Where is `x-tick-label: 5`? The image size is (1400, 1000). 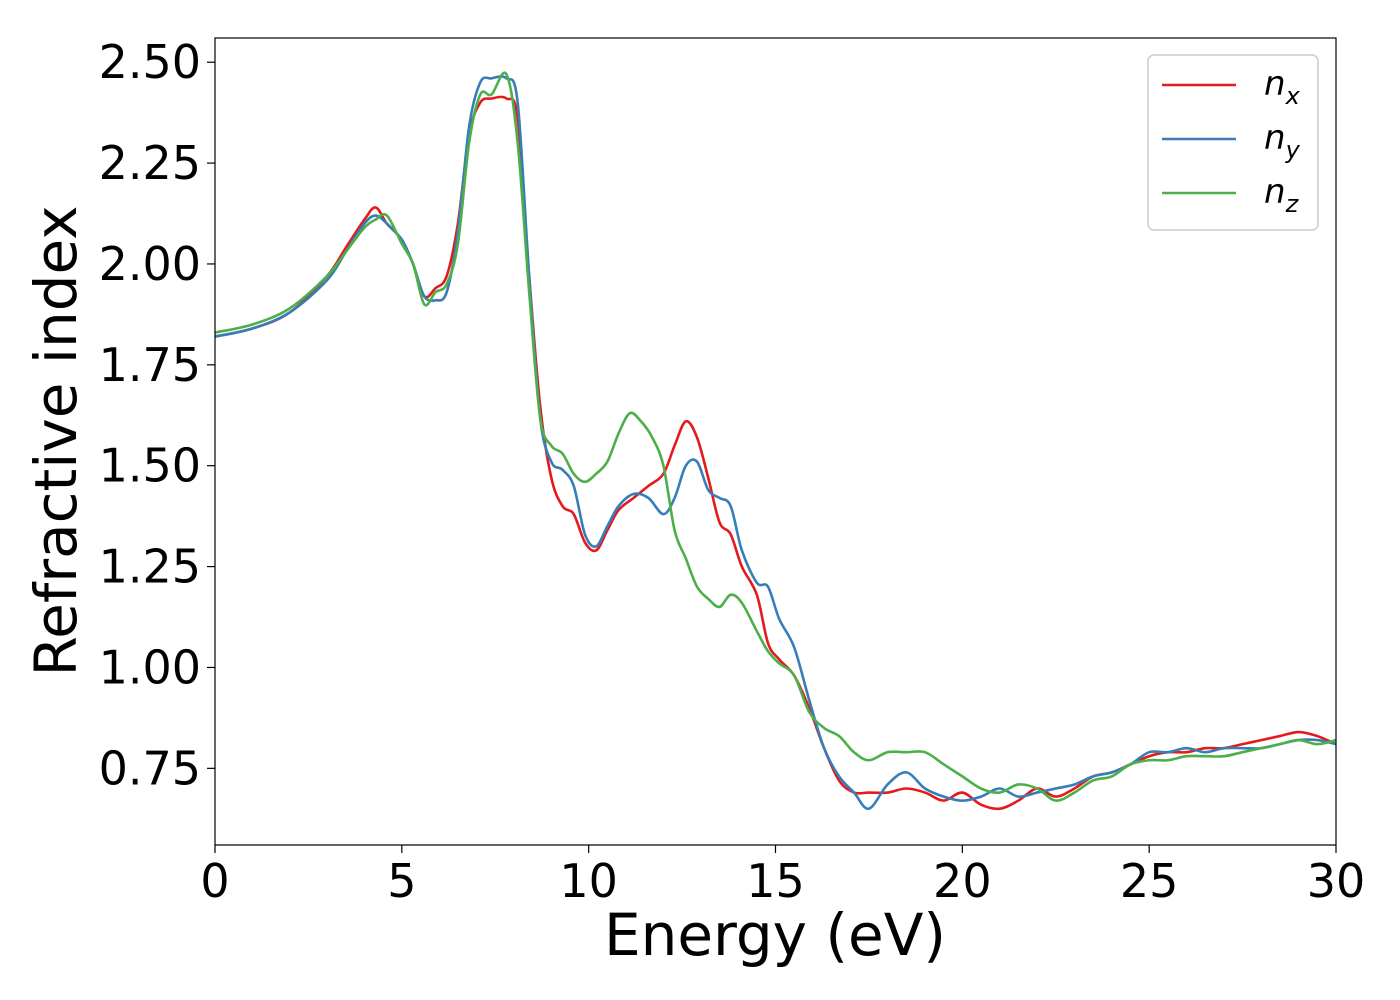
x-tick-label: 5 is located at coordinates (401, 881).